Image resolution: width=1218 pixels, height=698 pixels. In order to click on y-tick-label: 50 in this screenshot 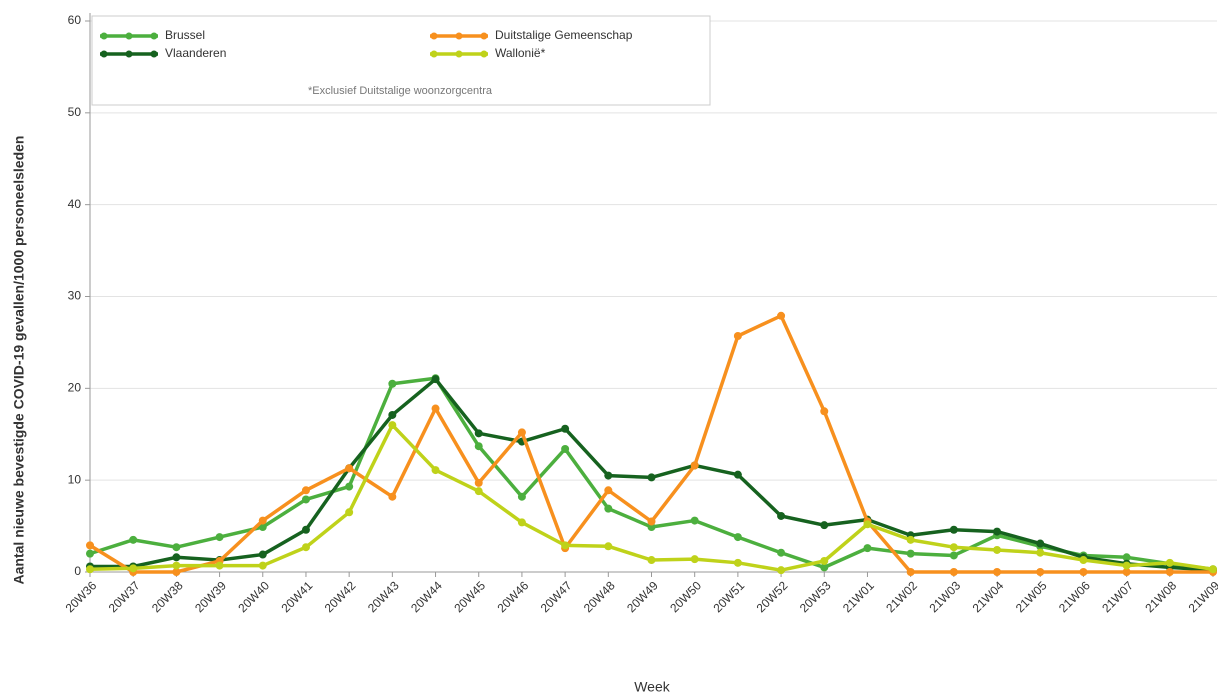, I will do `click(75, 112)`.